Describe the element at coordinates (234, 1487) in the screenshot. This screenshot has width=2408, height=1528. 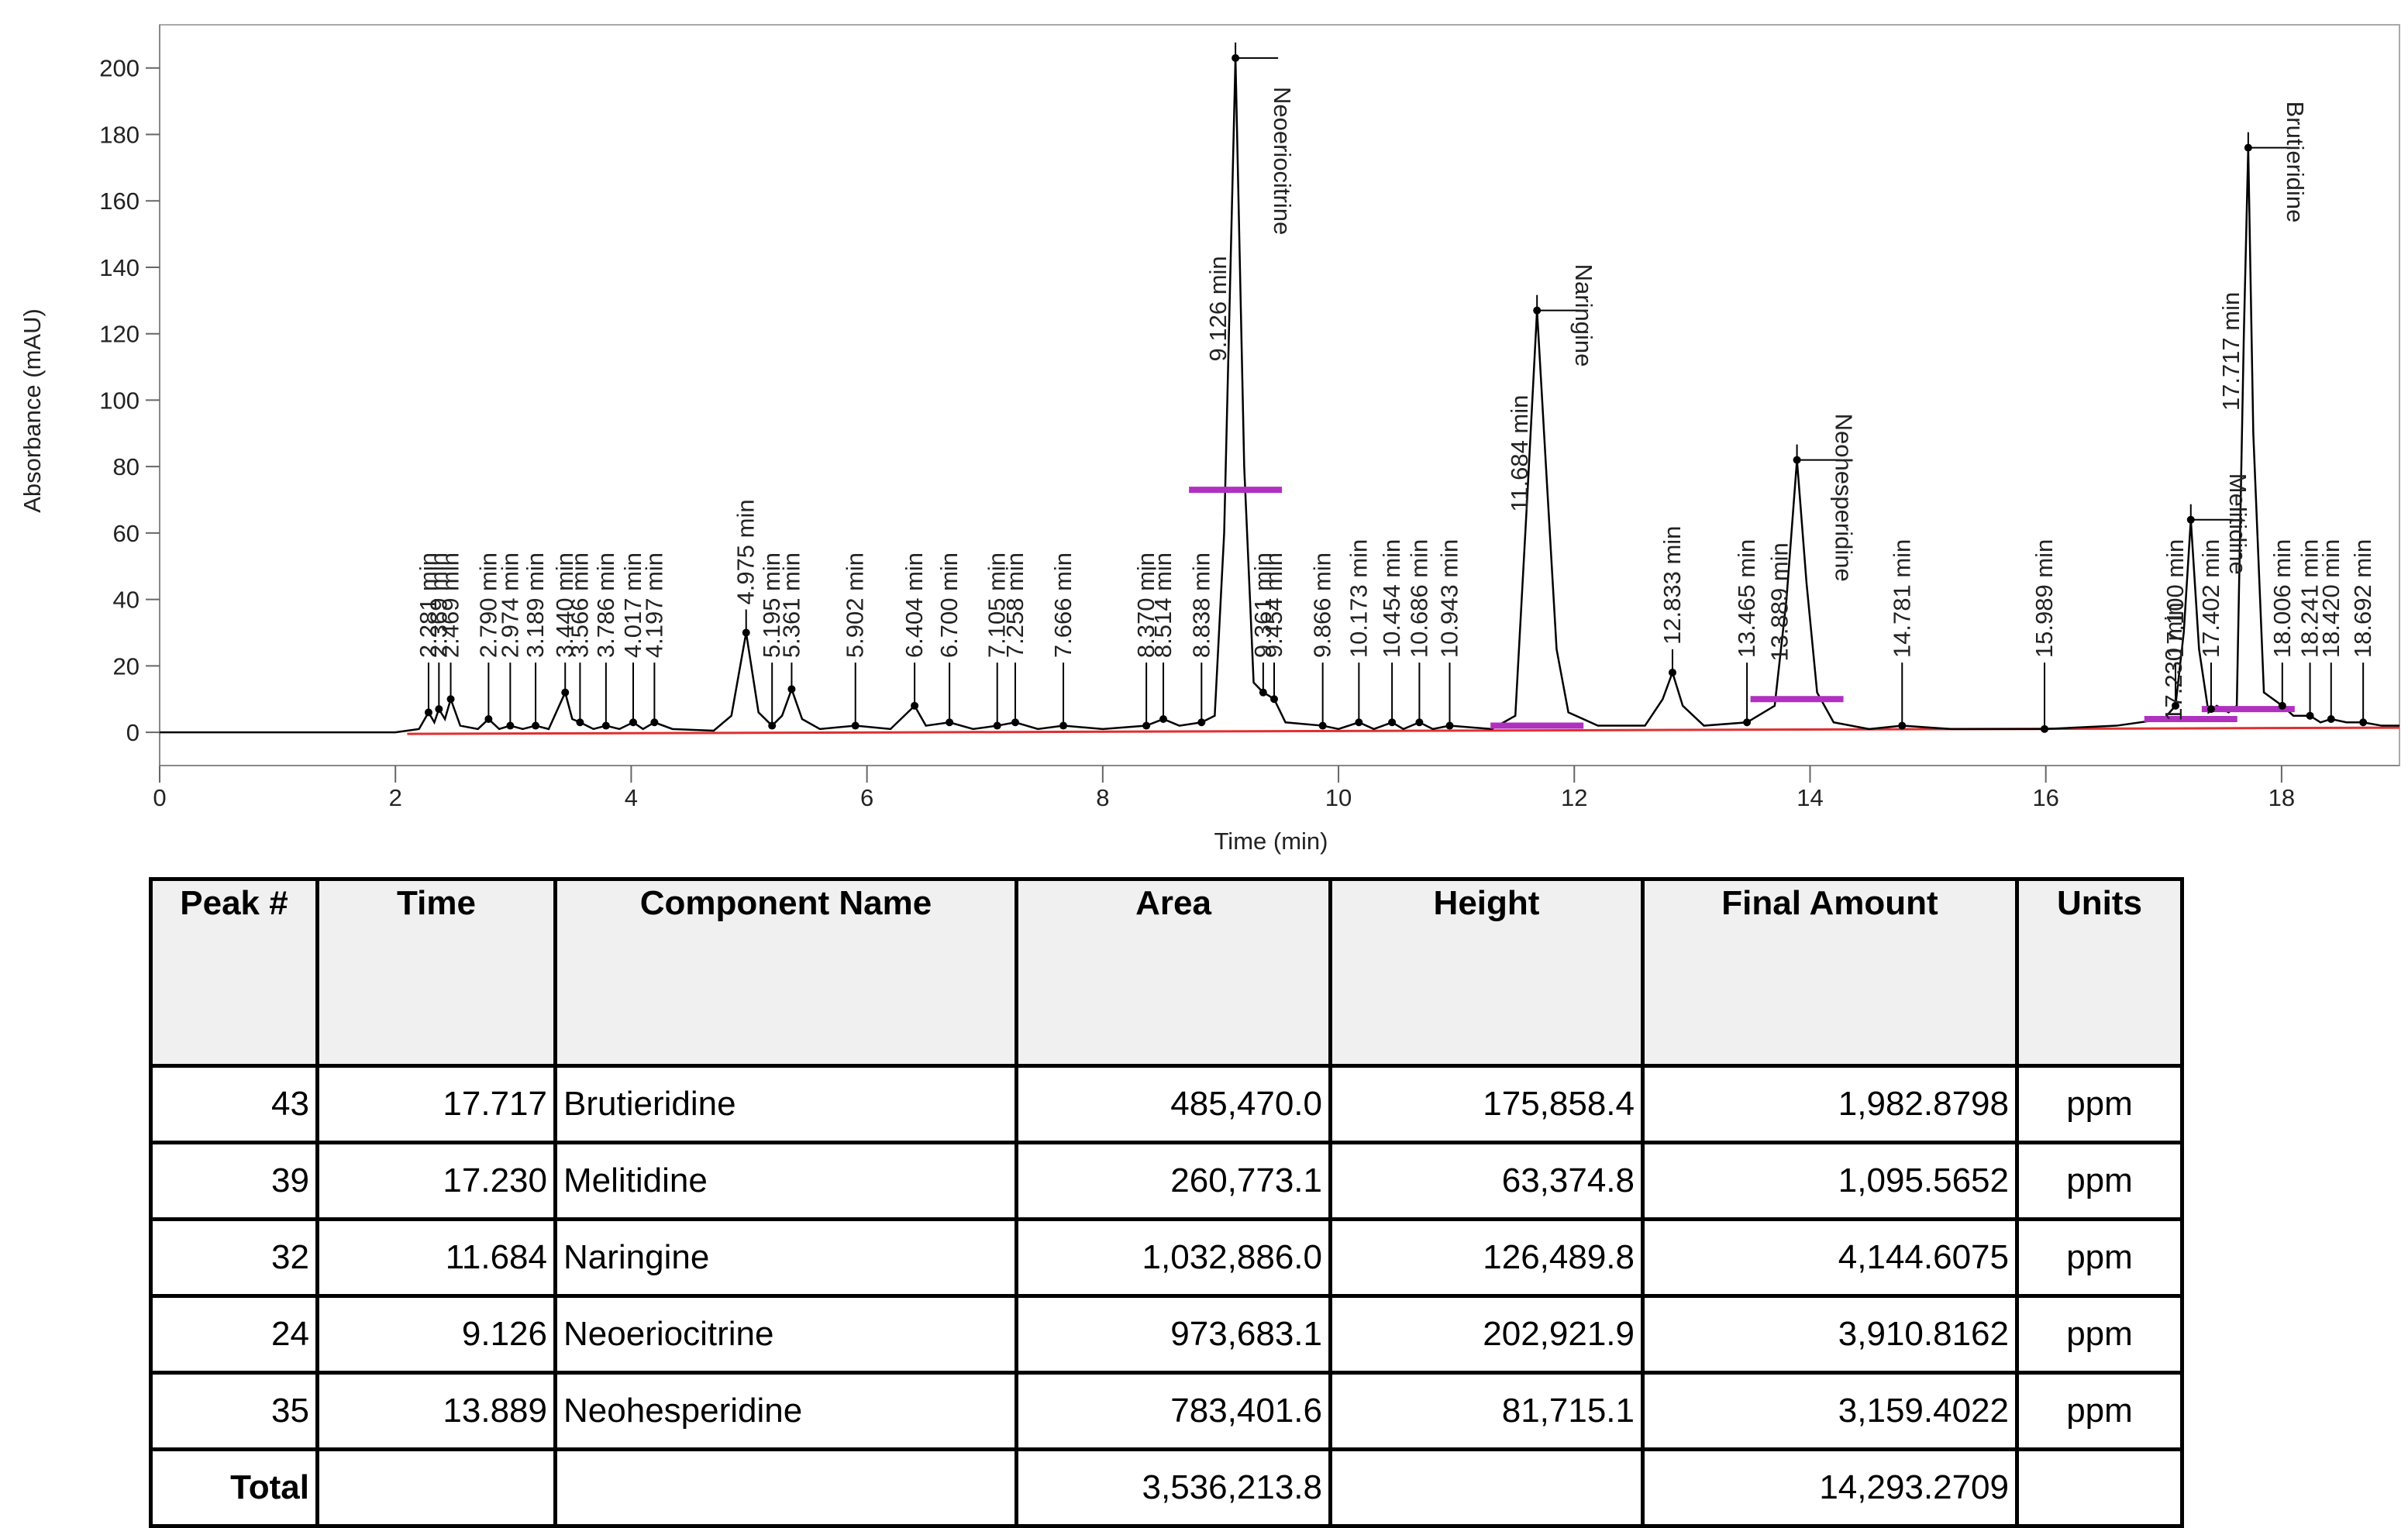
I see `table-cell: Total` at that location.